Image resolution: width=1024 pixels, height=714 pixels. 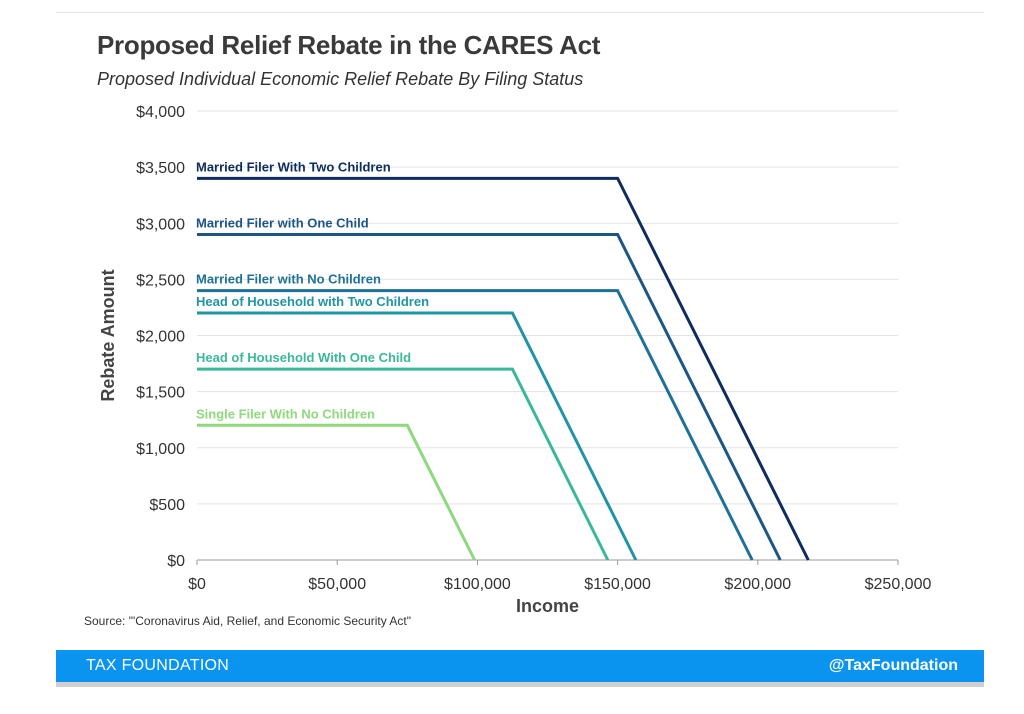 I want to click on x-axis-title: Income, so click(x=547, y=606).